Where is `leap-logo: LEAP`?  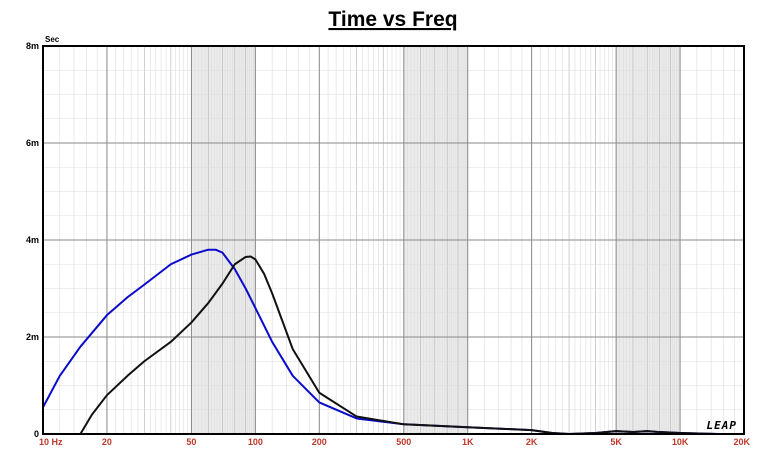 leap-logo: LEAP is located at coordinates (722, 425).